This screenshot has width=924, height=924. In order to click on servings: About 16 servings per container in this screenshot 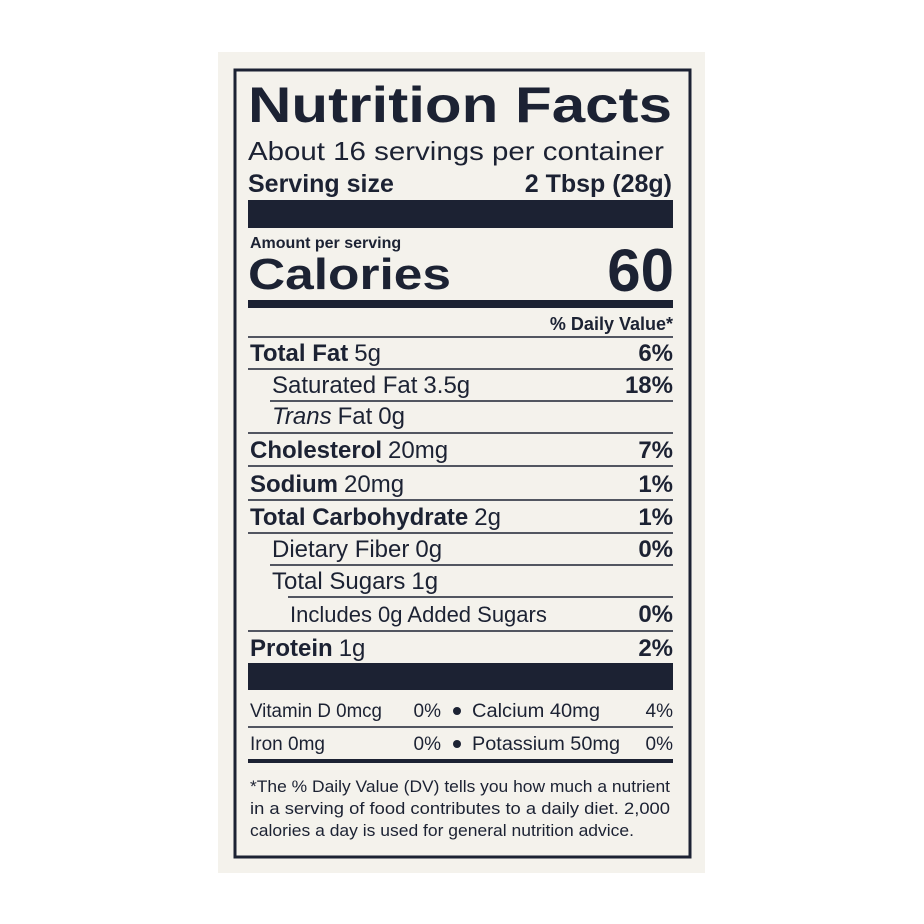, I will do `click(456, 151)`.